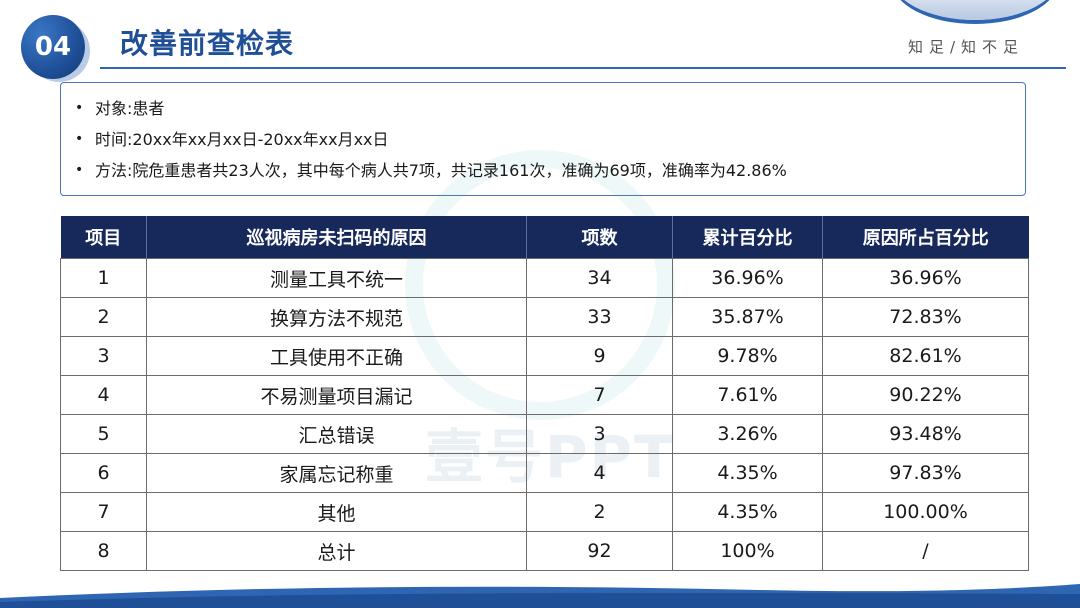 Image resolution: width=1080 pixels, height=608 pixels. Describe the element at coordinates (925, 356) in the screenshot. I see `cell-share: 82.61%` at that location.